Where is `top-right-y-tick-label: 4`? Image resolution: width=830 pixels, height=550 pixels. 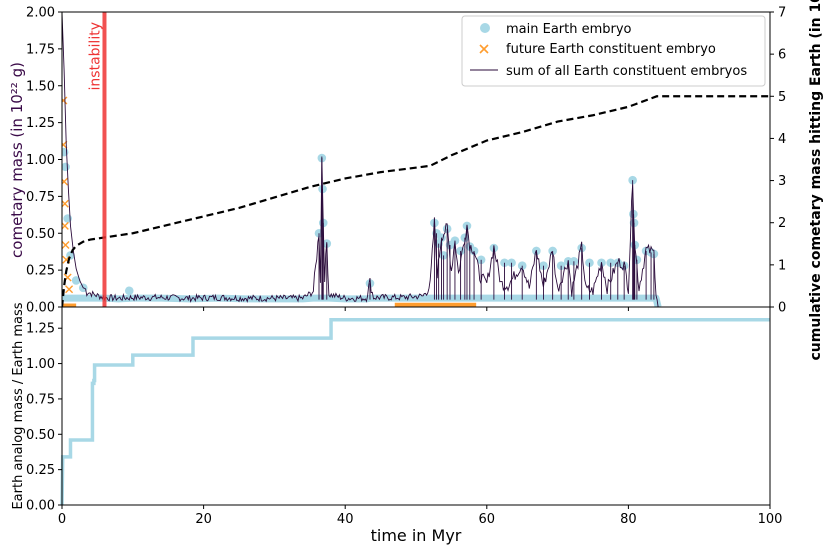
top-right-y-tick-label: 4 is located at coordinates (782, 139).